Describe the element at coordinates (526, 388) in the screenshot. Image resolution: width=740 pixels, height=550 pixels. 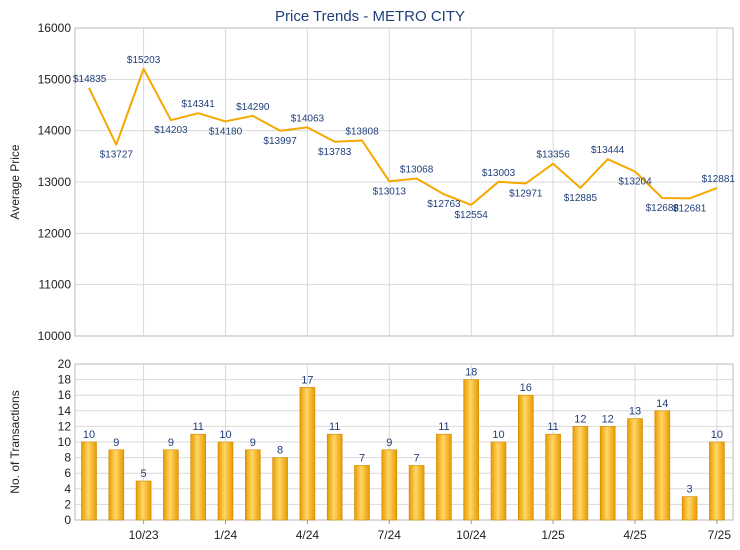
I see `transactions-bar-label: 16` at that location.